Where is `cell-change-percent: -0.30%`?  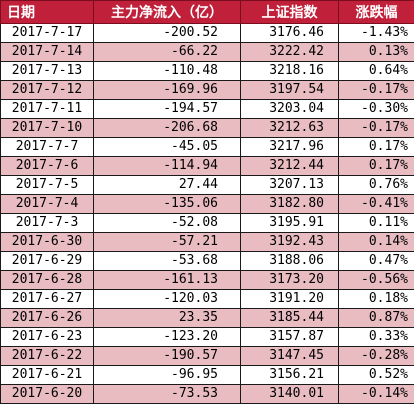
cell-change-percent: -0.30% is located at coordinates (376, 109).